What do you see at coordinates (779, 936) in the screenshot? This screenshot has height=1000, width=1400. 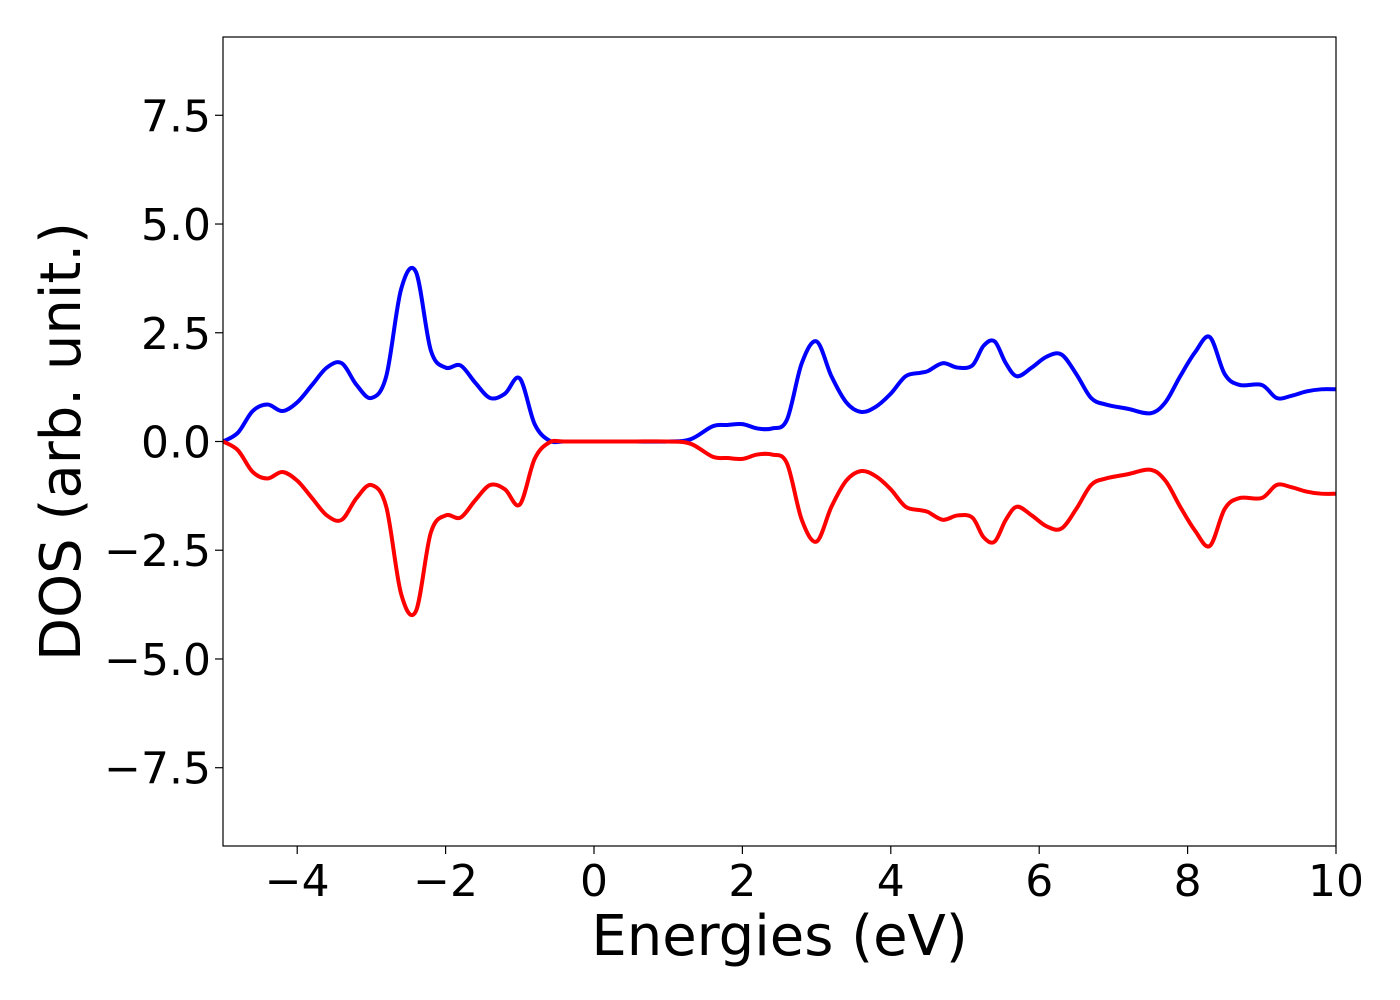 I see `x-axis-title: Energies (eV)` at bounding box center [779, 936].